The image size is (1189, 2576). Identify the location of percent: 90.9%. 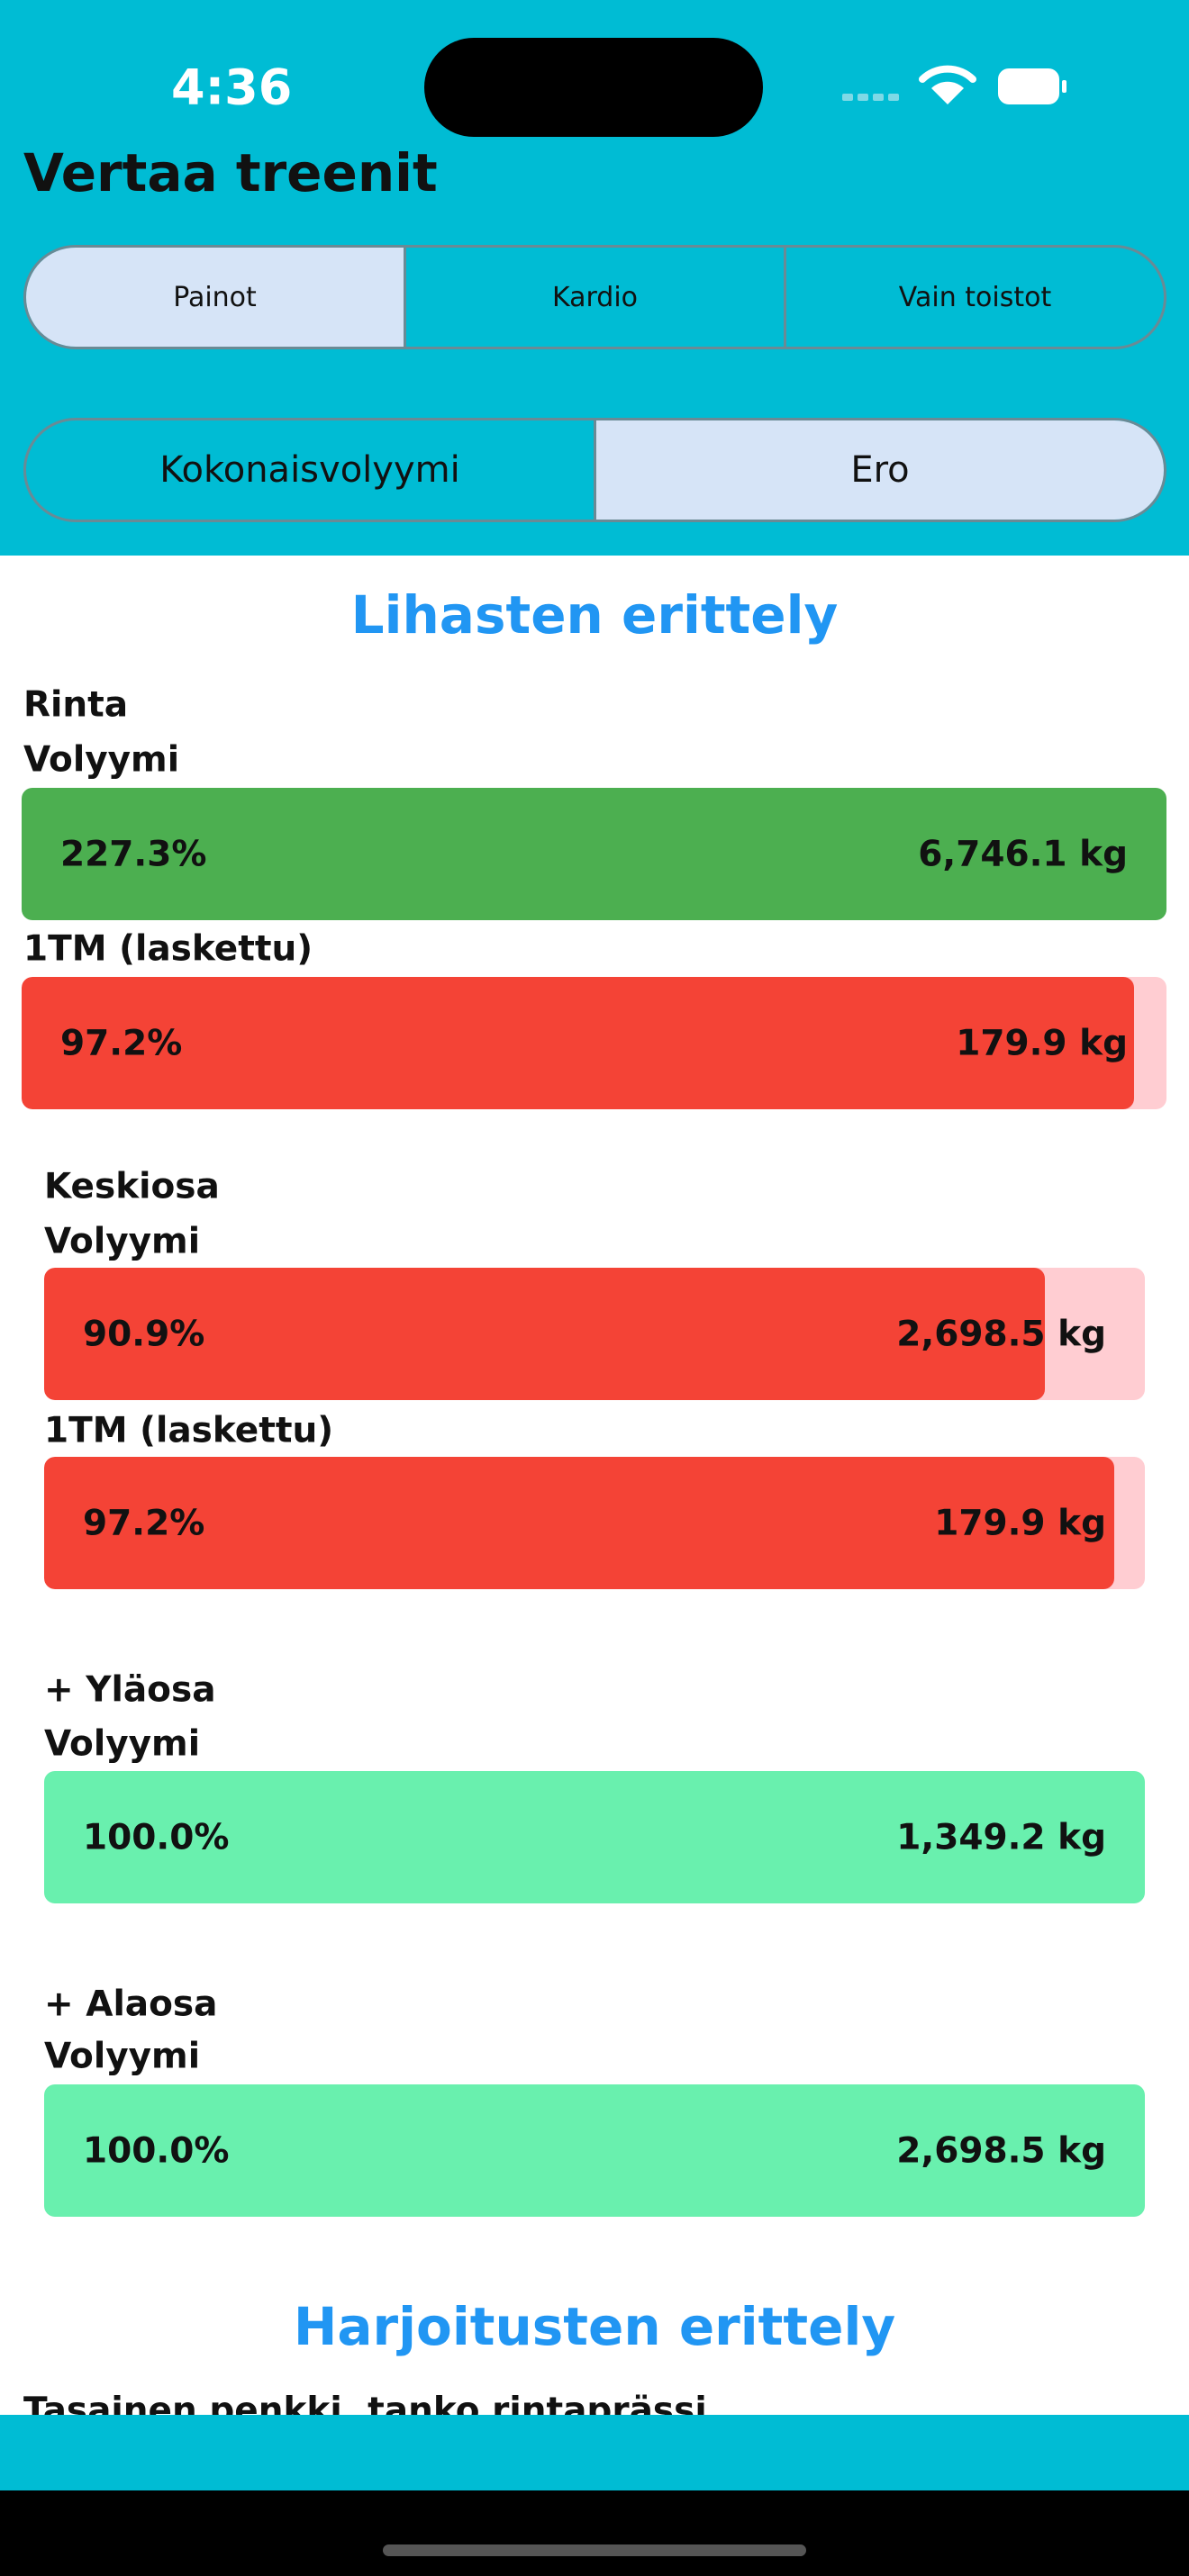
(144, 1334).